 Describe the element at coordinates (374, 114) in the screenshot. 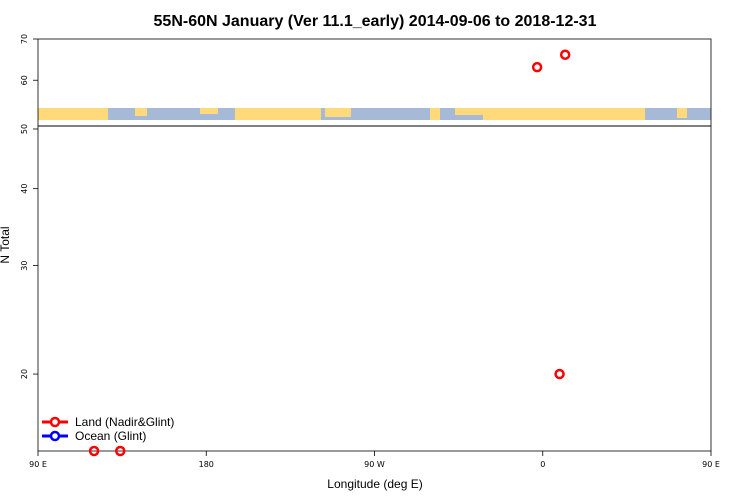

I see `land-ocean-map-strip` at that location.